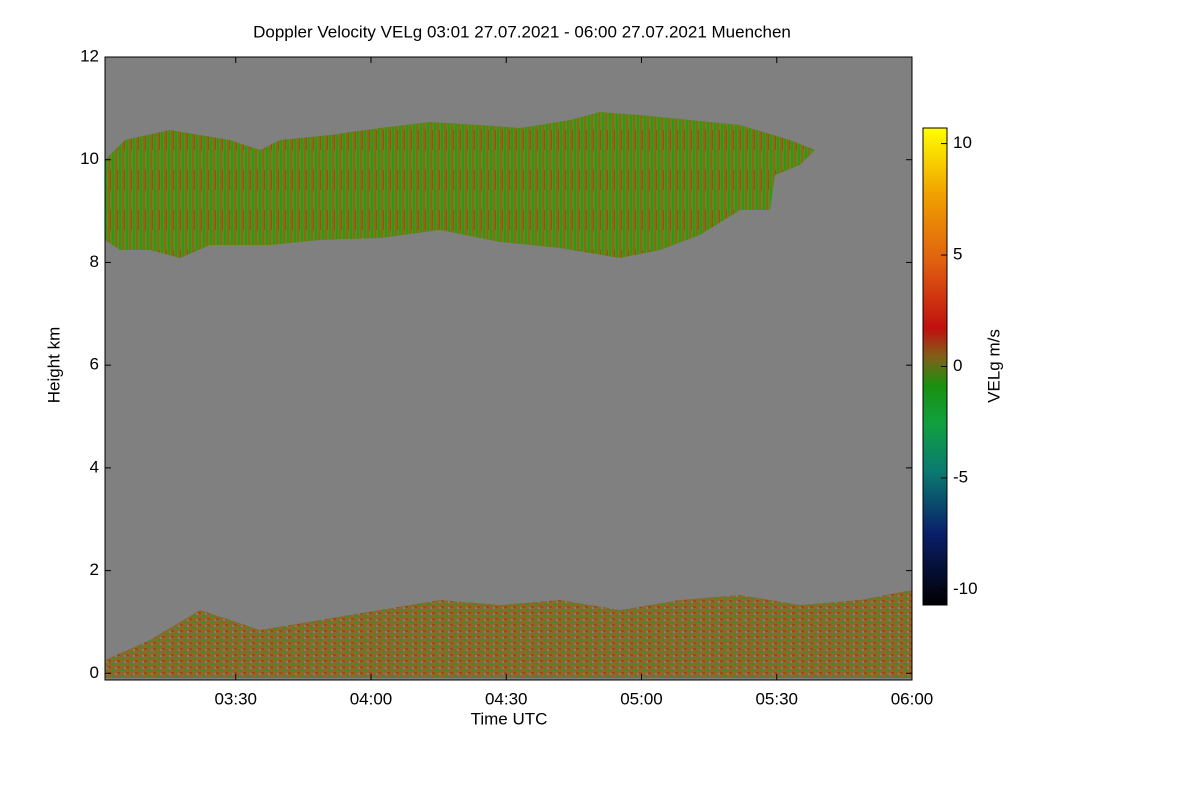  Describe the element at coordinates (94, 569) in the screenshot. I see `y-tick-label: 2` at that location.